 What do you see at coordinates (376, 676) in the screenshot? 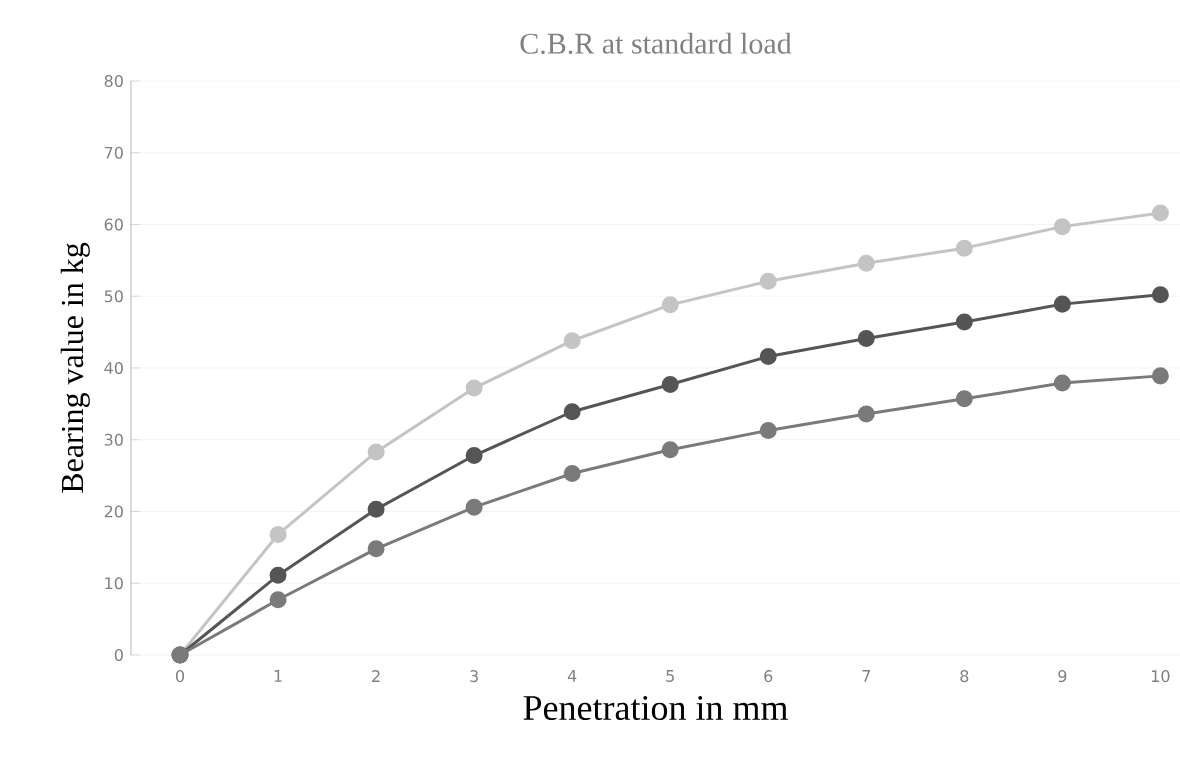
I see `x-tick-label: 2` at bounding box center [376, 676].